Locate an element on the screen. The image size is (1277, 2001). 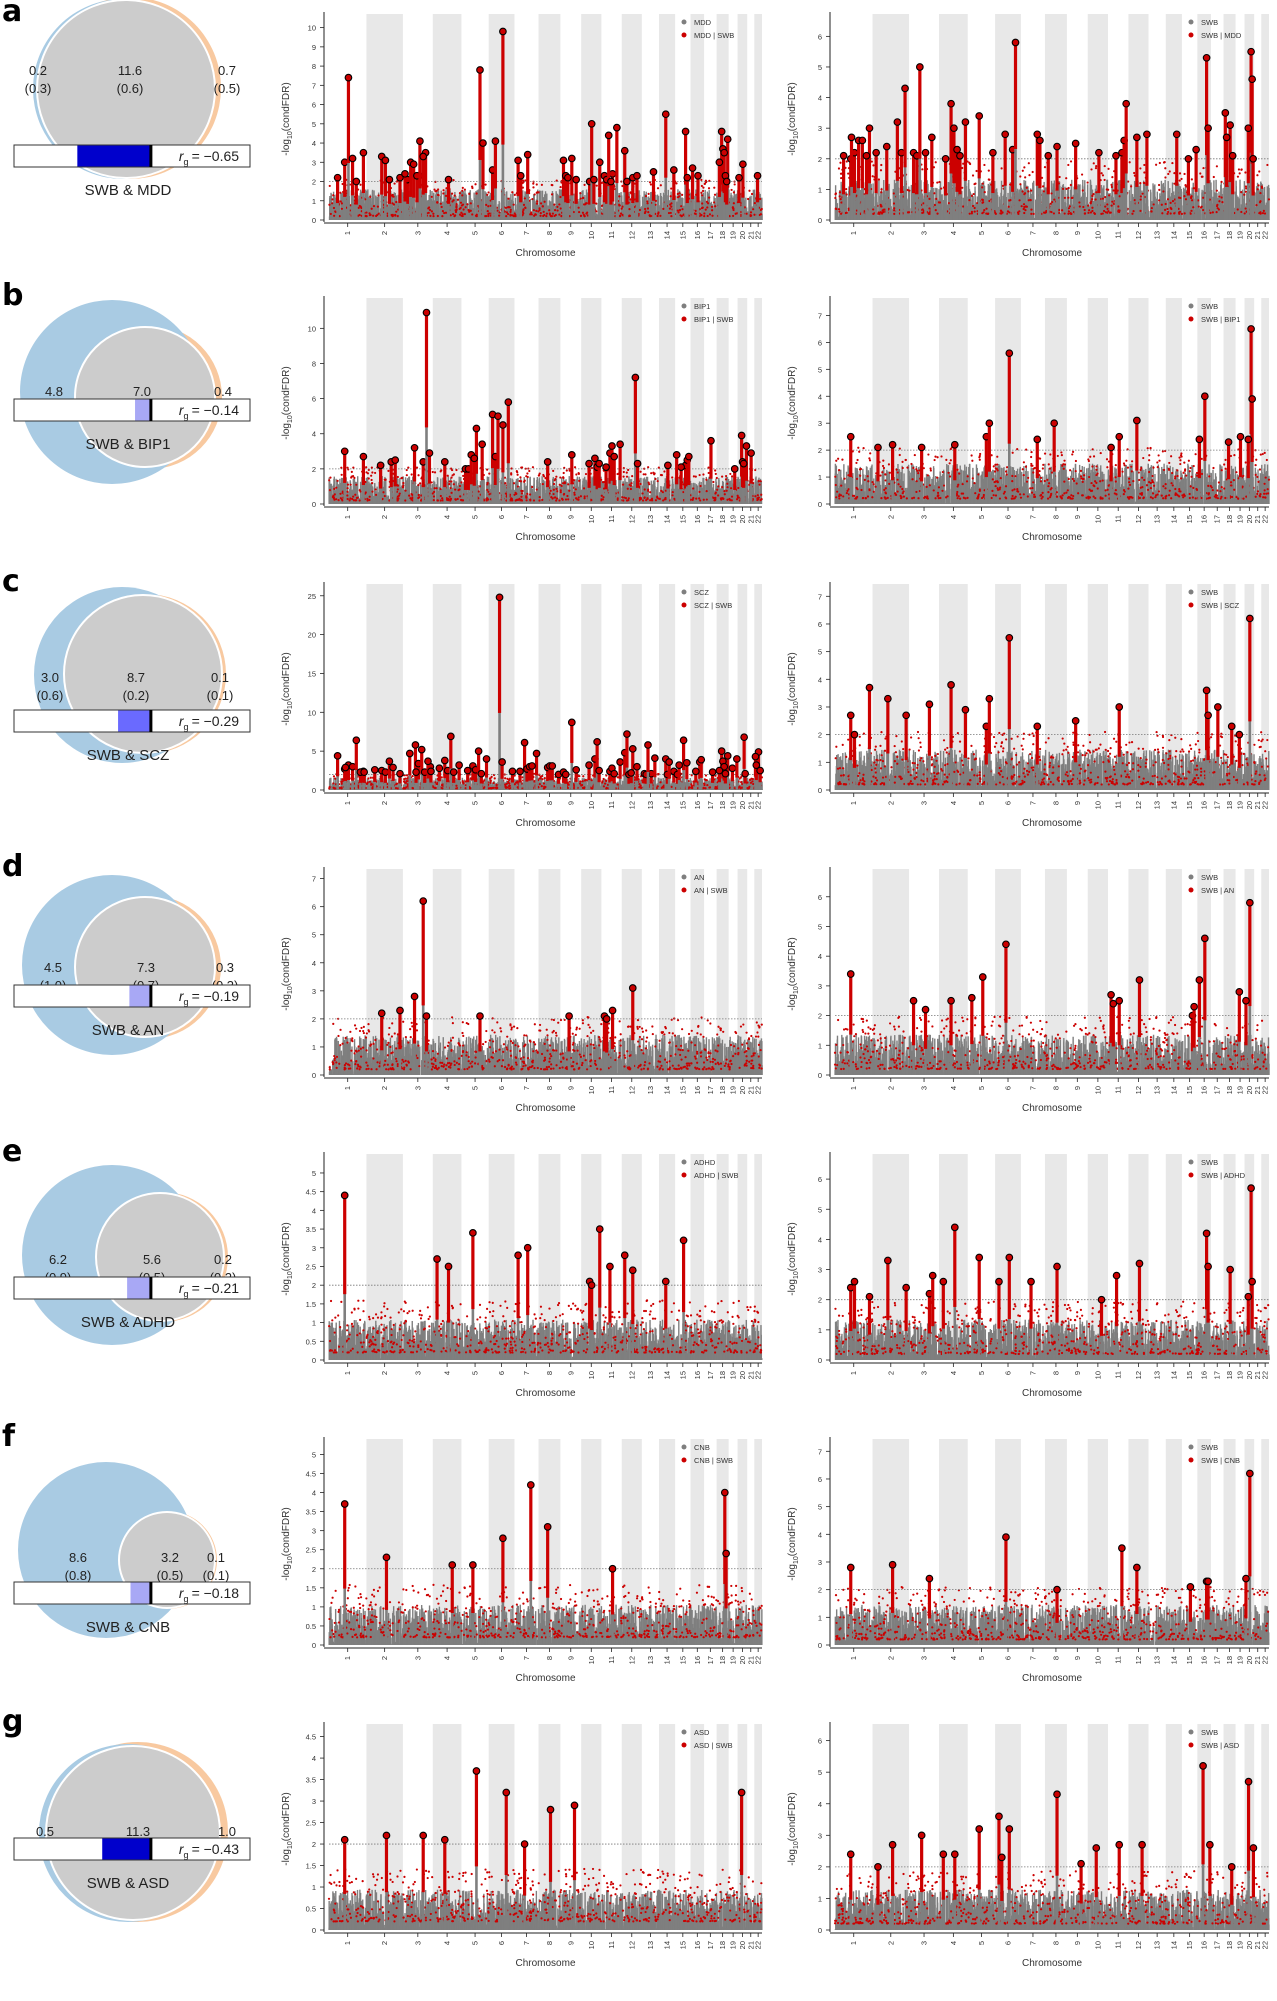
x-tick-label: 7 is located at coordinates (526, 233).